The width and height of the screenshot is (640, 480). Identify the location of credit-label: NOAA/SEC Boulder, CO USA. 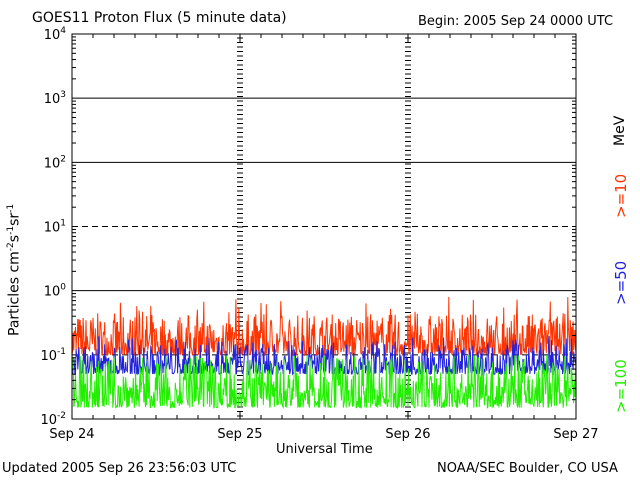
(527, 468).